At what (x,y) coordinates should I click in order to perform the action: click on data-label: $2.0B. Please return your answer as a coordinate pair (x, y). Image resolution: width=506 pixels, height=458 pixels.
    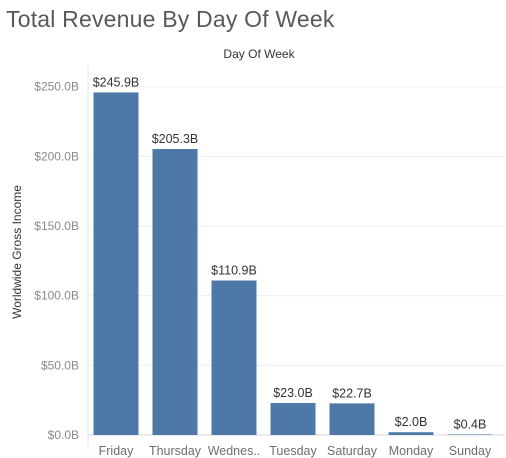
    Looking at the image, I should click on (411, 422).